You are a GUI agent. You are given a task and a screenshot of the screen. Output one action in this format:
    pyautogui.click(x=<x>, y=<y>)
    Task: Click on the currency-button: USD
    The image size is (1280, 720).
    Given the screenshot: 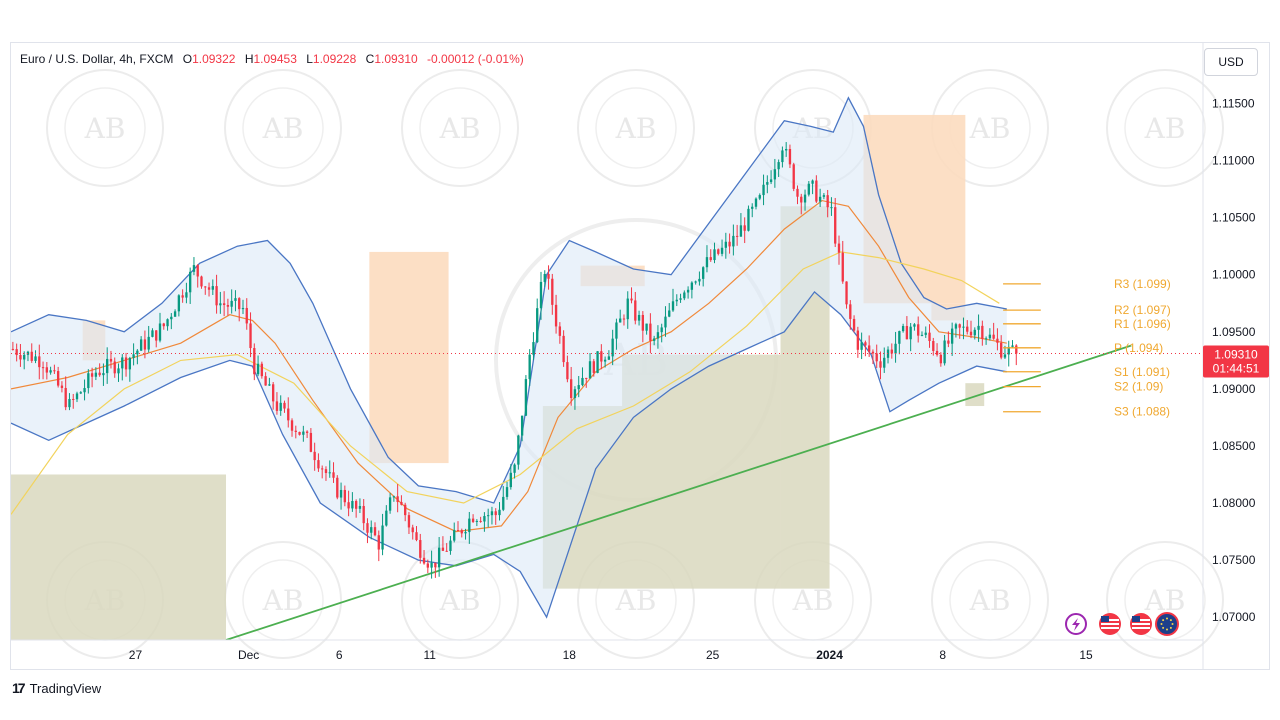 What is the action you would take?
    pyautogui.click(x=1231, y=62)
    